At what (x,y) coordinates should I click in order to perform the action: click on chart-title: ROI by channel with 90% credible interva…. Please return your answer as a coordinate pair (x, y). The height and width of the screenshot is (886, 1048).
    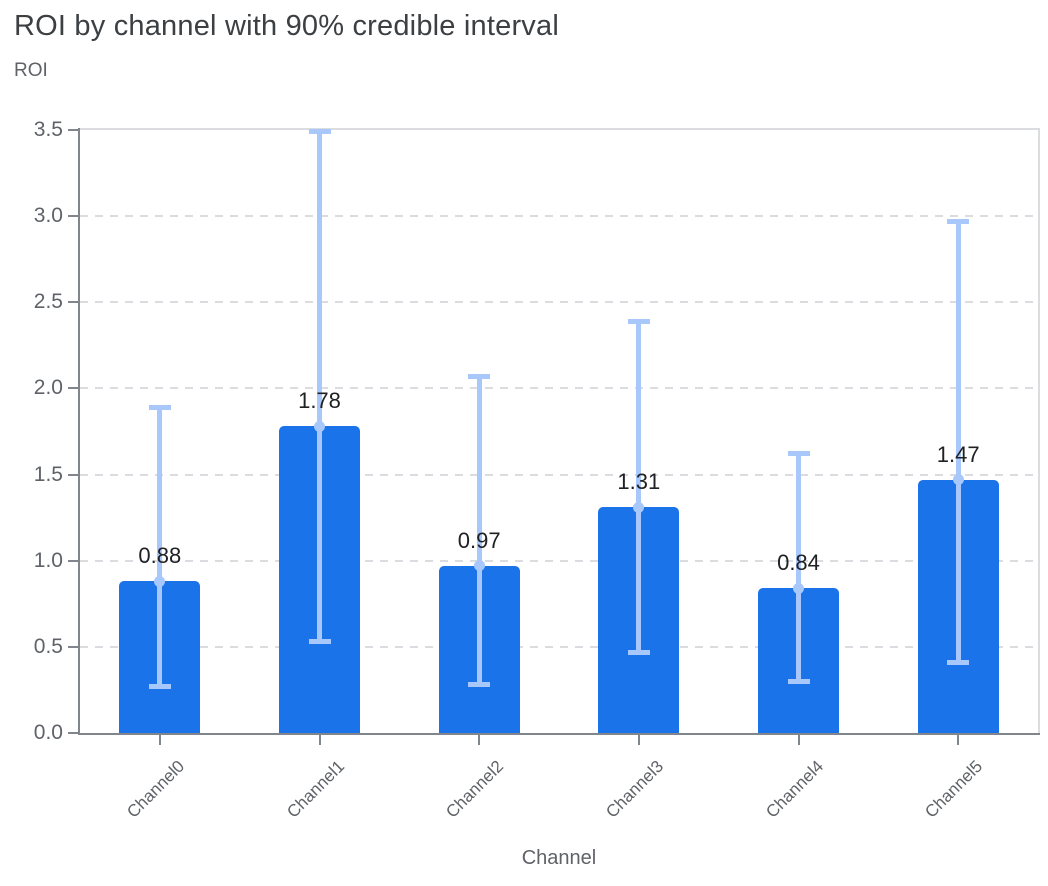
    Looking at the image, I should click on (286, 26).